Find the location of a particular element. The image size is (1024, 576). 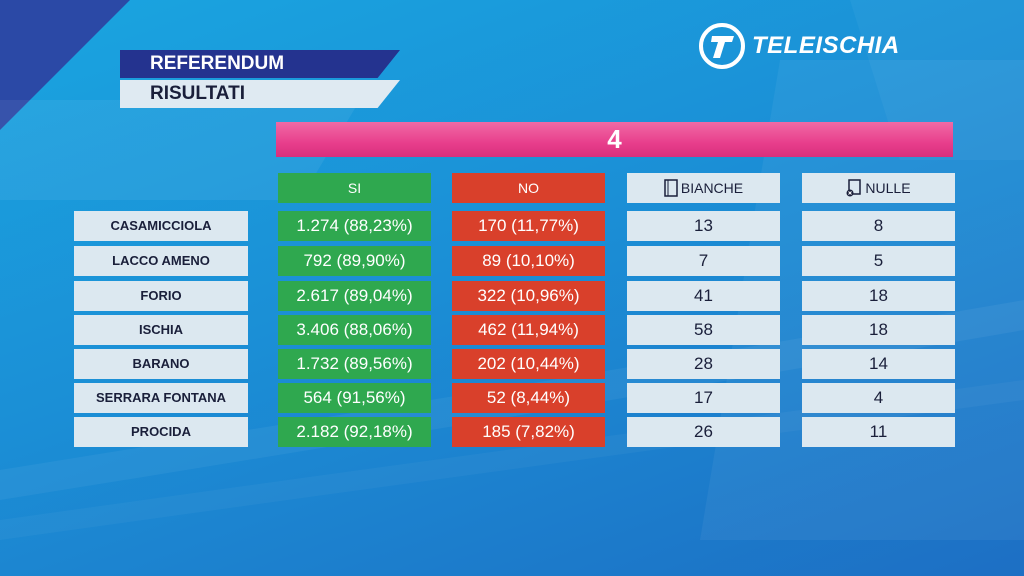

teleischia-logo: TELEISCHIA is located at coordinates (799, 46).